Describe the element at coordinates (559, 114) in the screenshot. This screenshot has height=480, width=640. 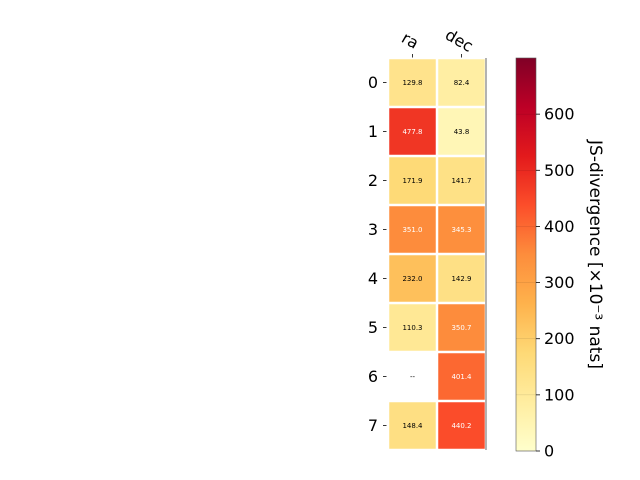
I see `colorbar-tick-label: 600` at that location.